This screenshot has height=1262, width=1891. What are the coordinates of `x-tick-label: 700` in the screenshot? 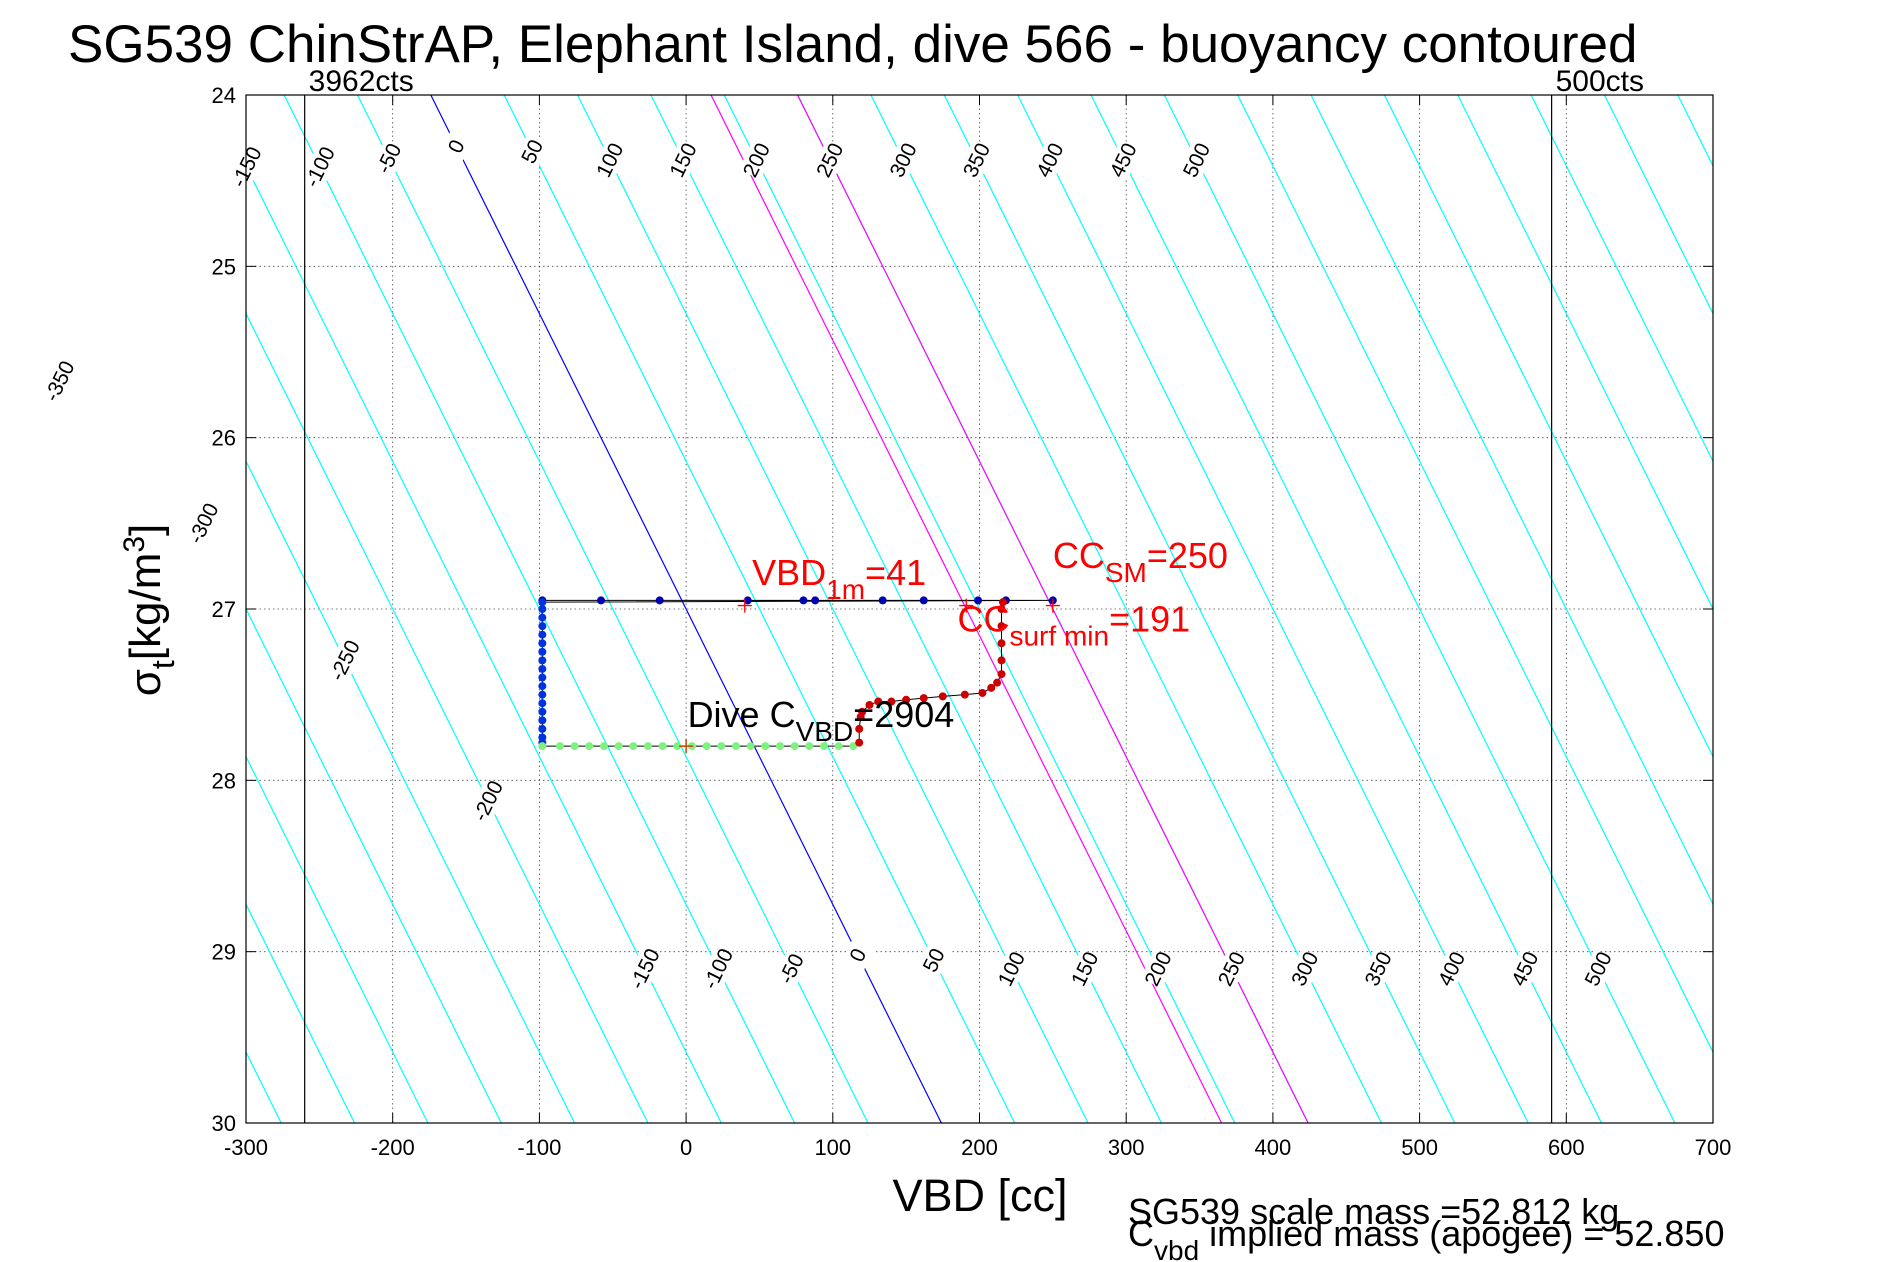 It's located at (1713, 1147).